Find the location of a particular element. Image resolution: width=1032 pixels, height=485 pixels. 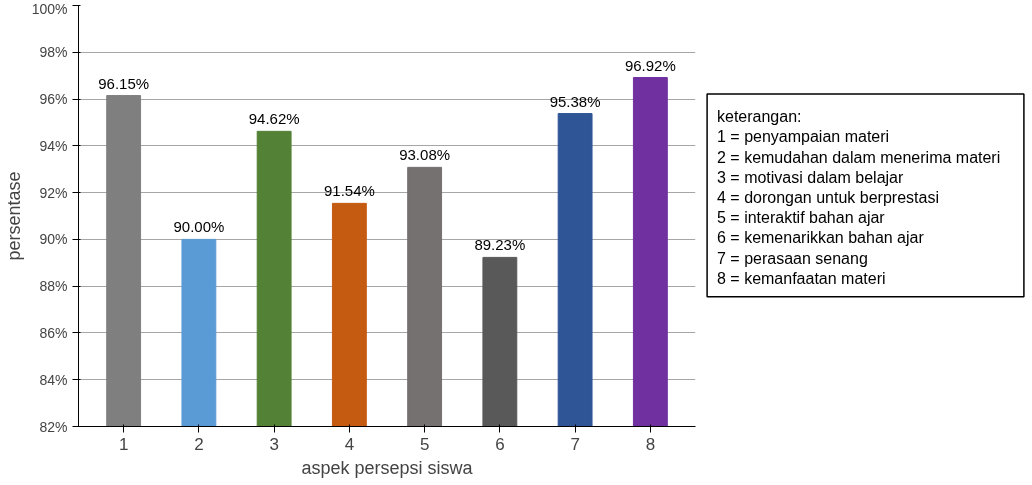

y-tick-label: 90% is located at coordinates (53, 239).